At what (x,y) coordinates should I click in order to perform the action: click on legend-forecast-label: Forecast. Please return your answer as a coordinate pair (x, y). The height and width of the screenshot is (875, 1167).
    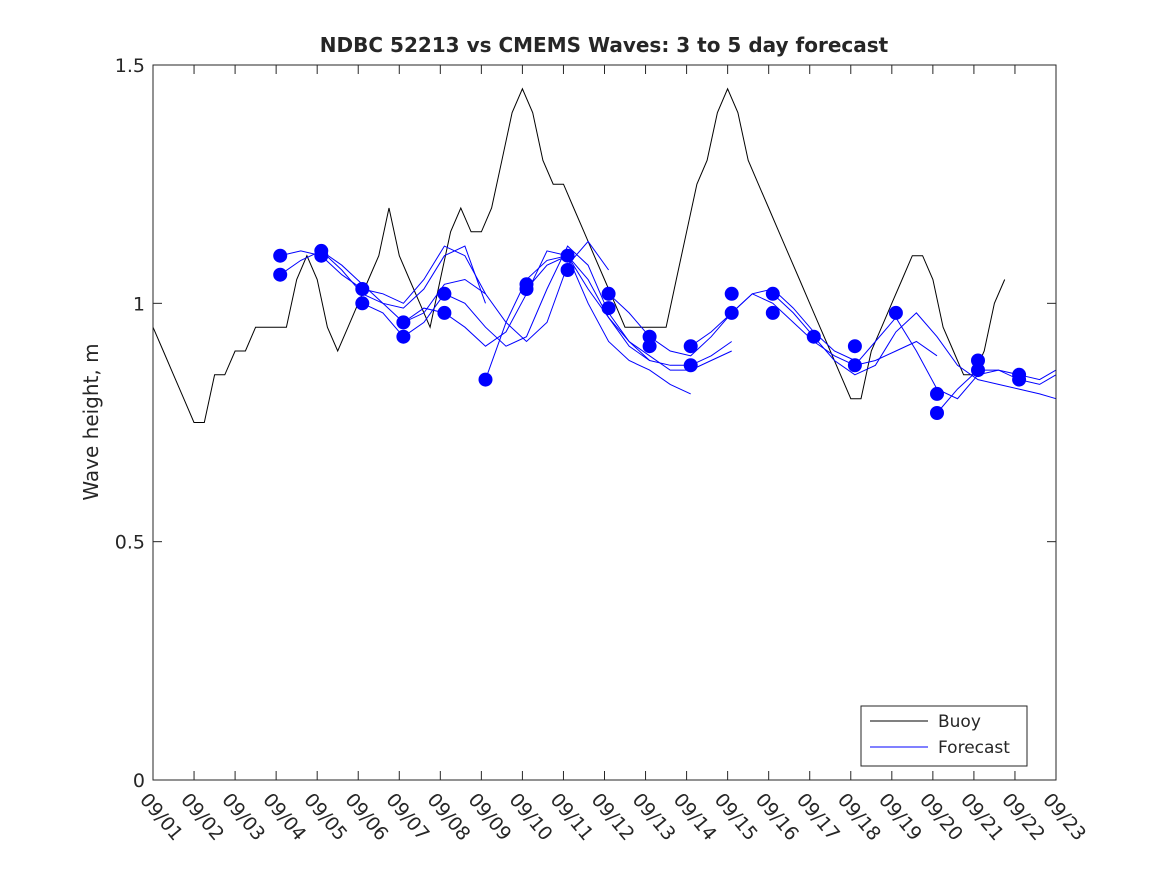
    Looking at the image, I should click on (974, 748).